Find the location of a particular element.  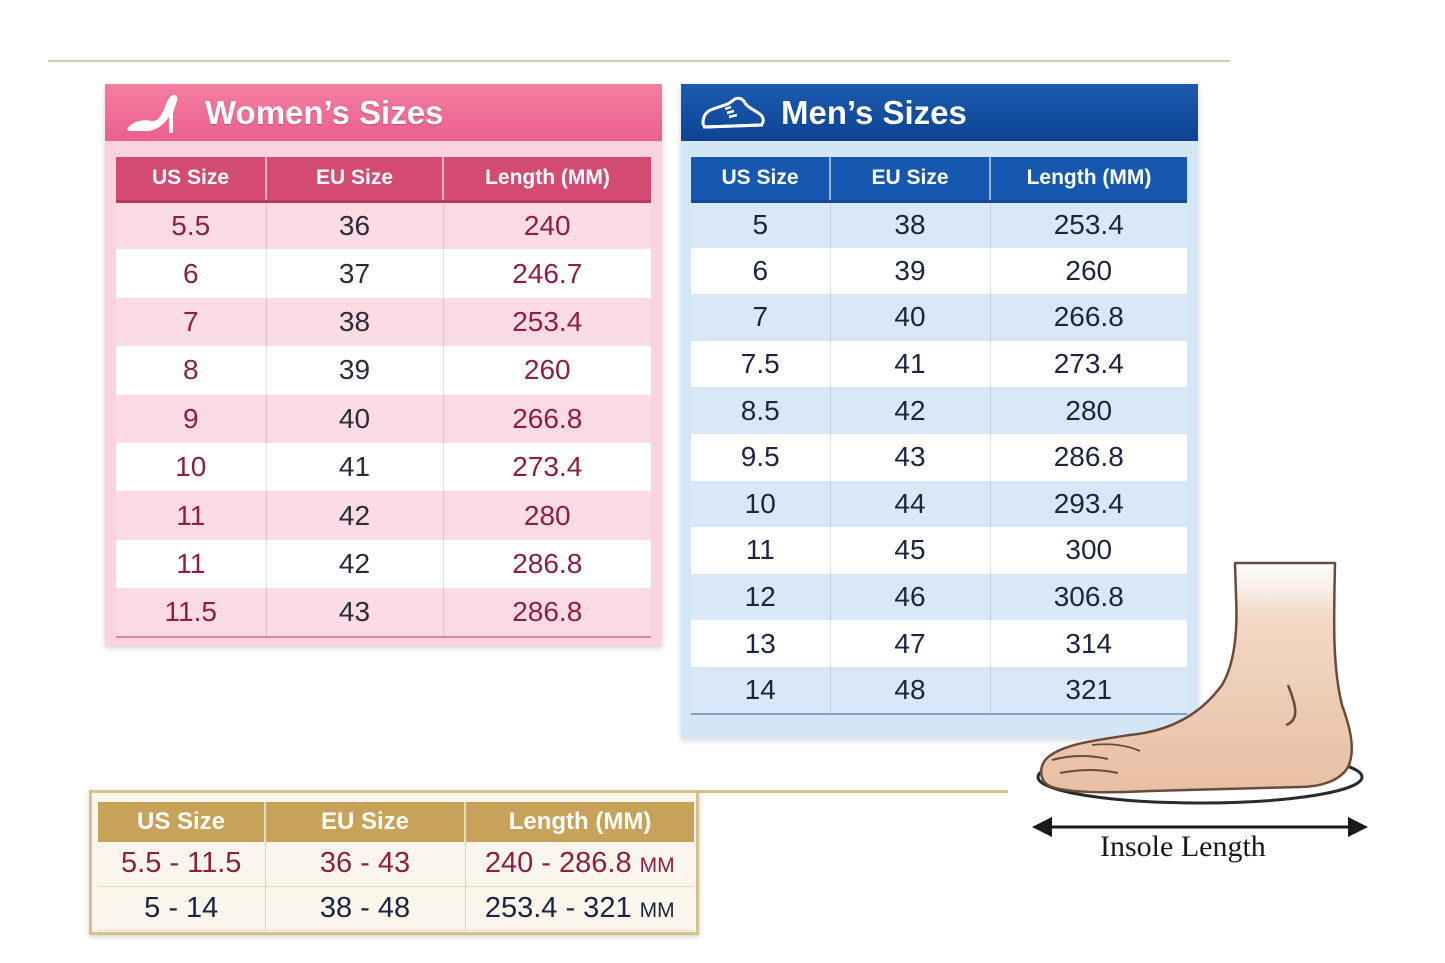

table-row: 11 45 300 is located at coordinates (939, 550).